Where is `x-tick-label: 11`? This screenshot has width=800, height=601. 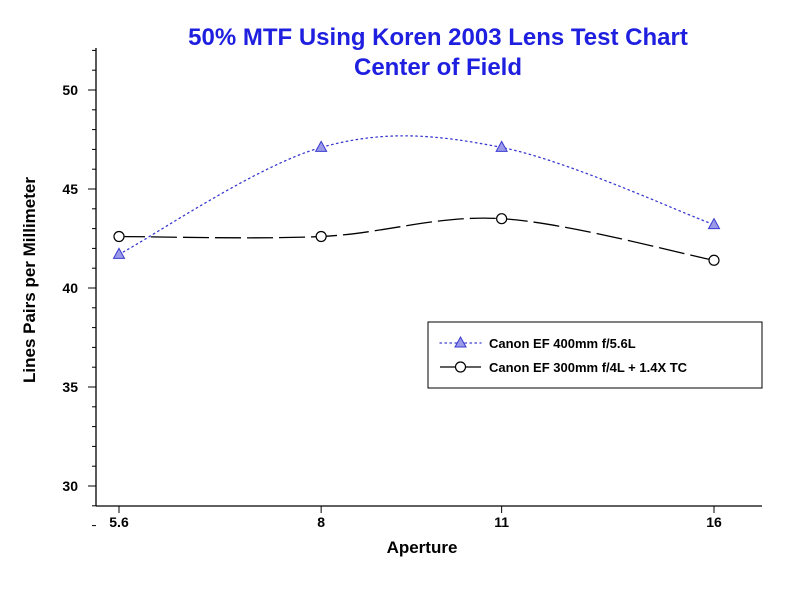 x-tick-label: 11 is located at coordinates (501, 522).